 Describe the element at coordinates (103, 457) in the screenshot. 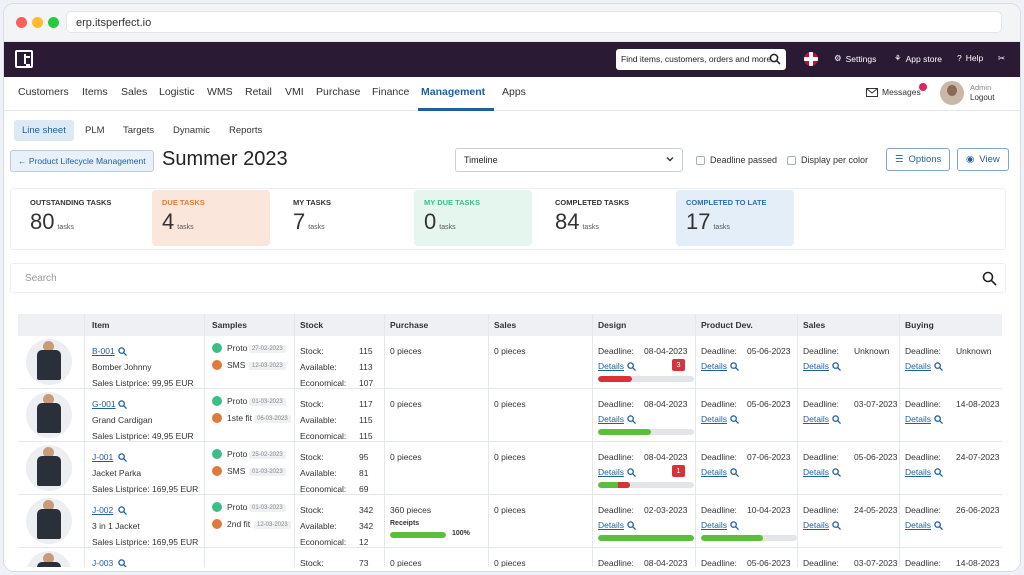

I see `item-code-link: J-001` at that location.